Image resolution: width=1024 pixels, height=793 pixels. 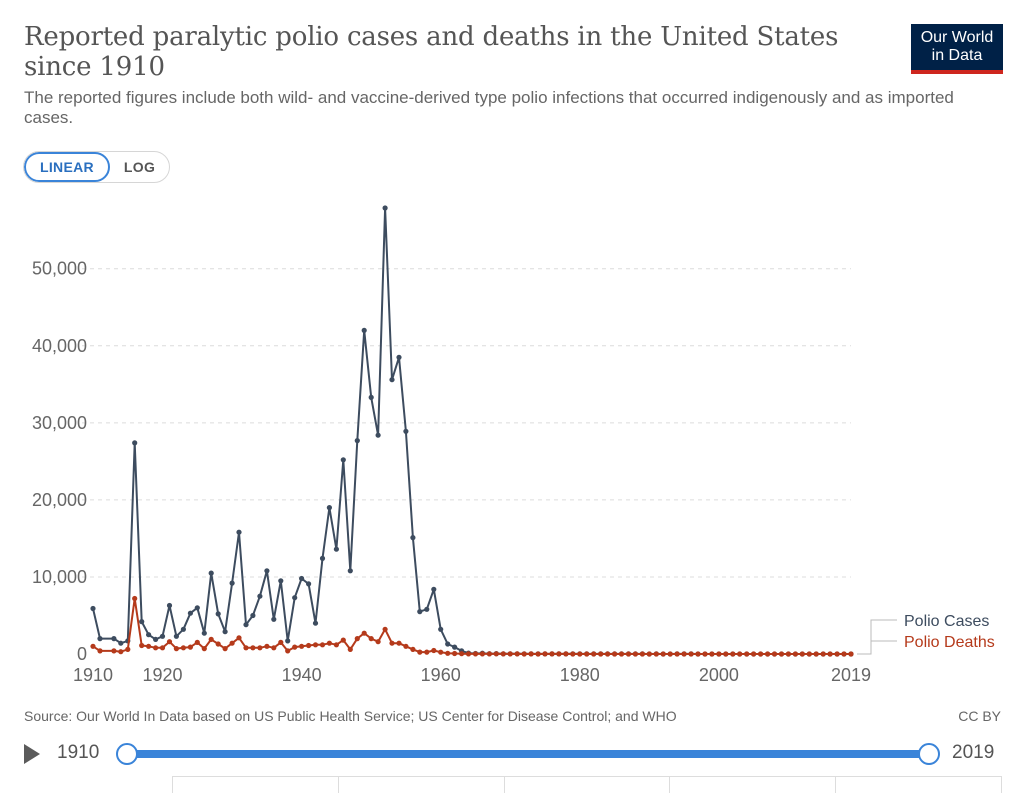 What do you see at coordinates (127, 754) in the screenshot?
I see `timeline-start-handle` at bounding box center [127, 754].